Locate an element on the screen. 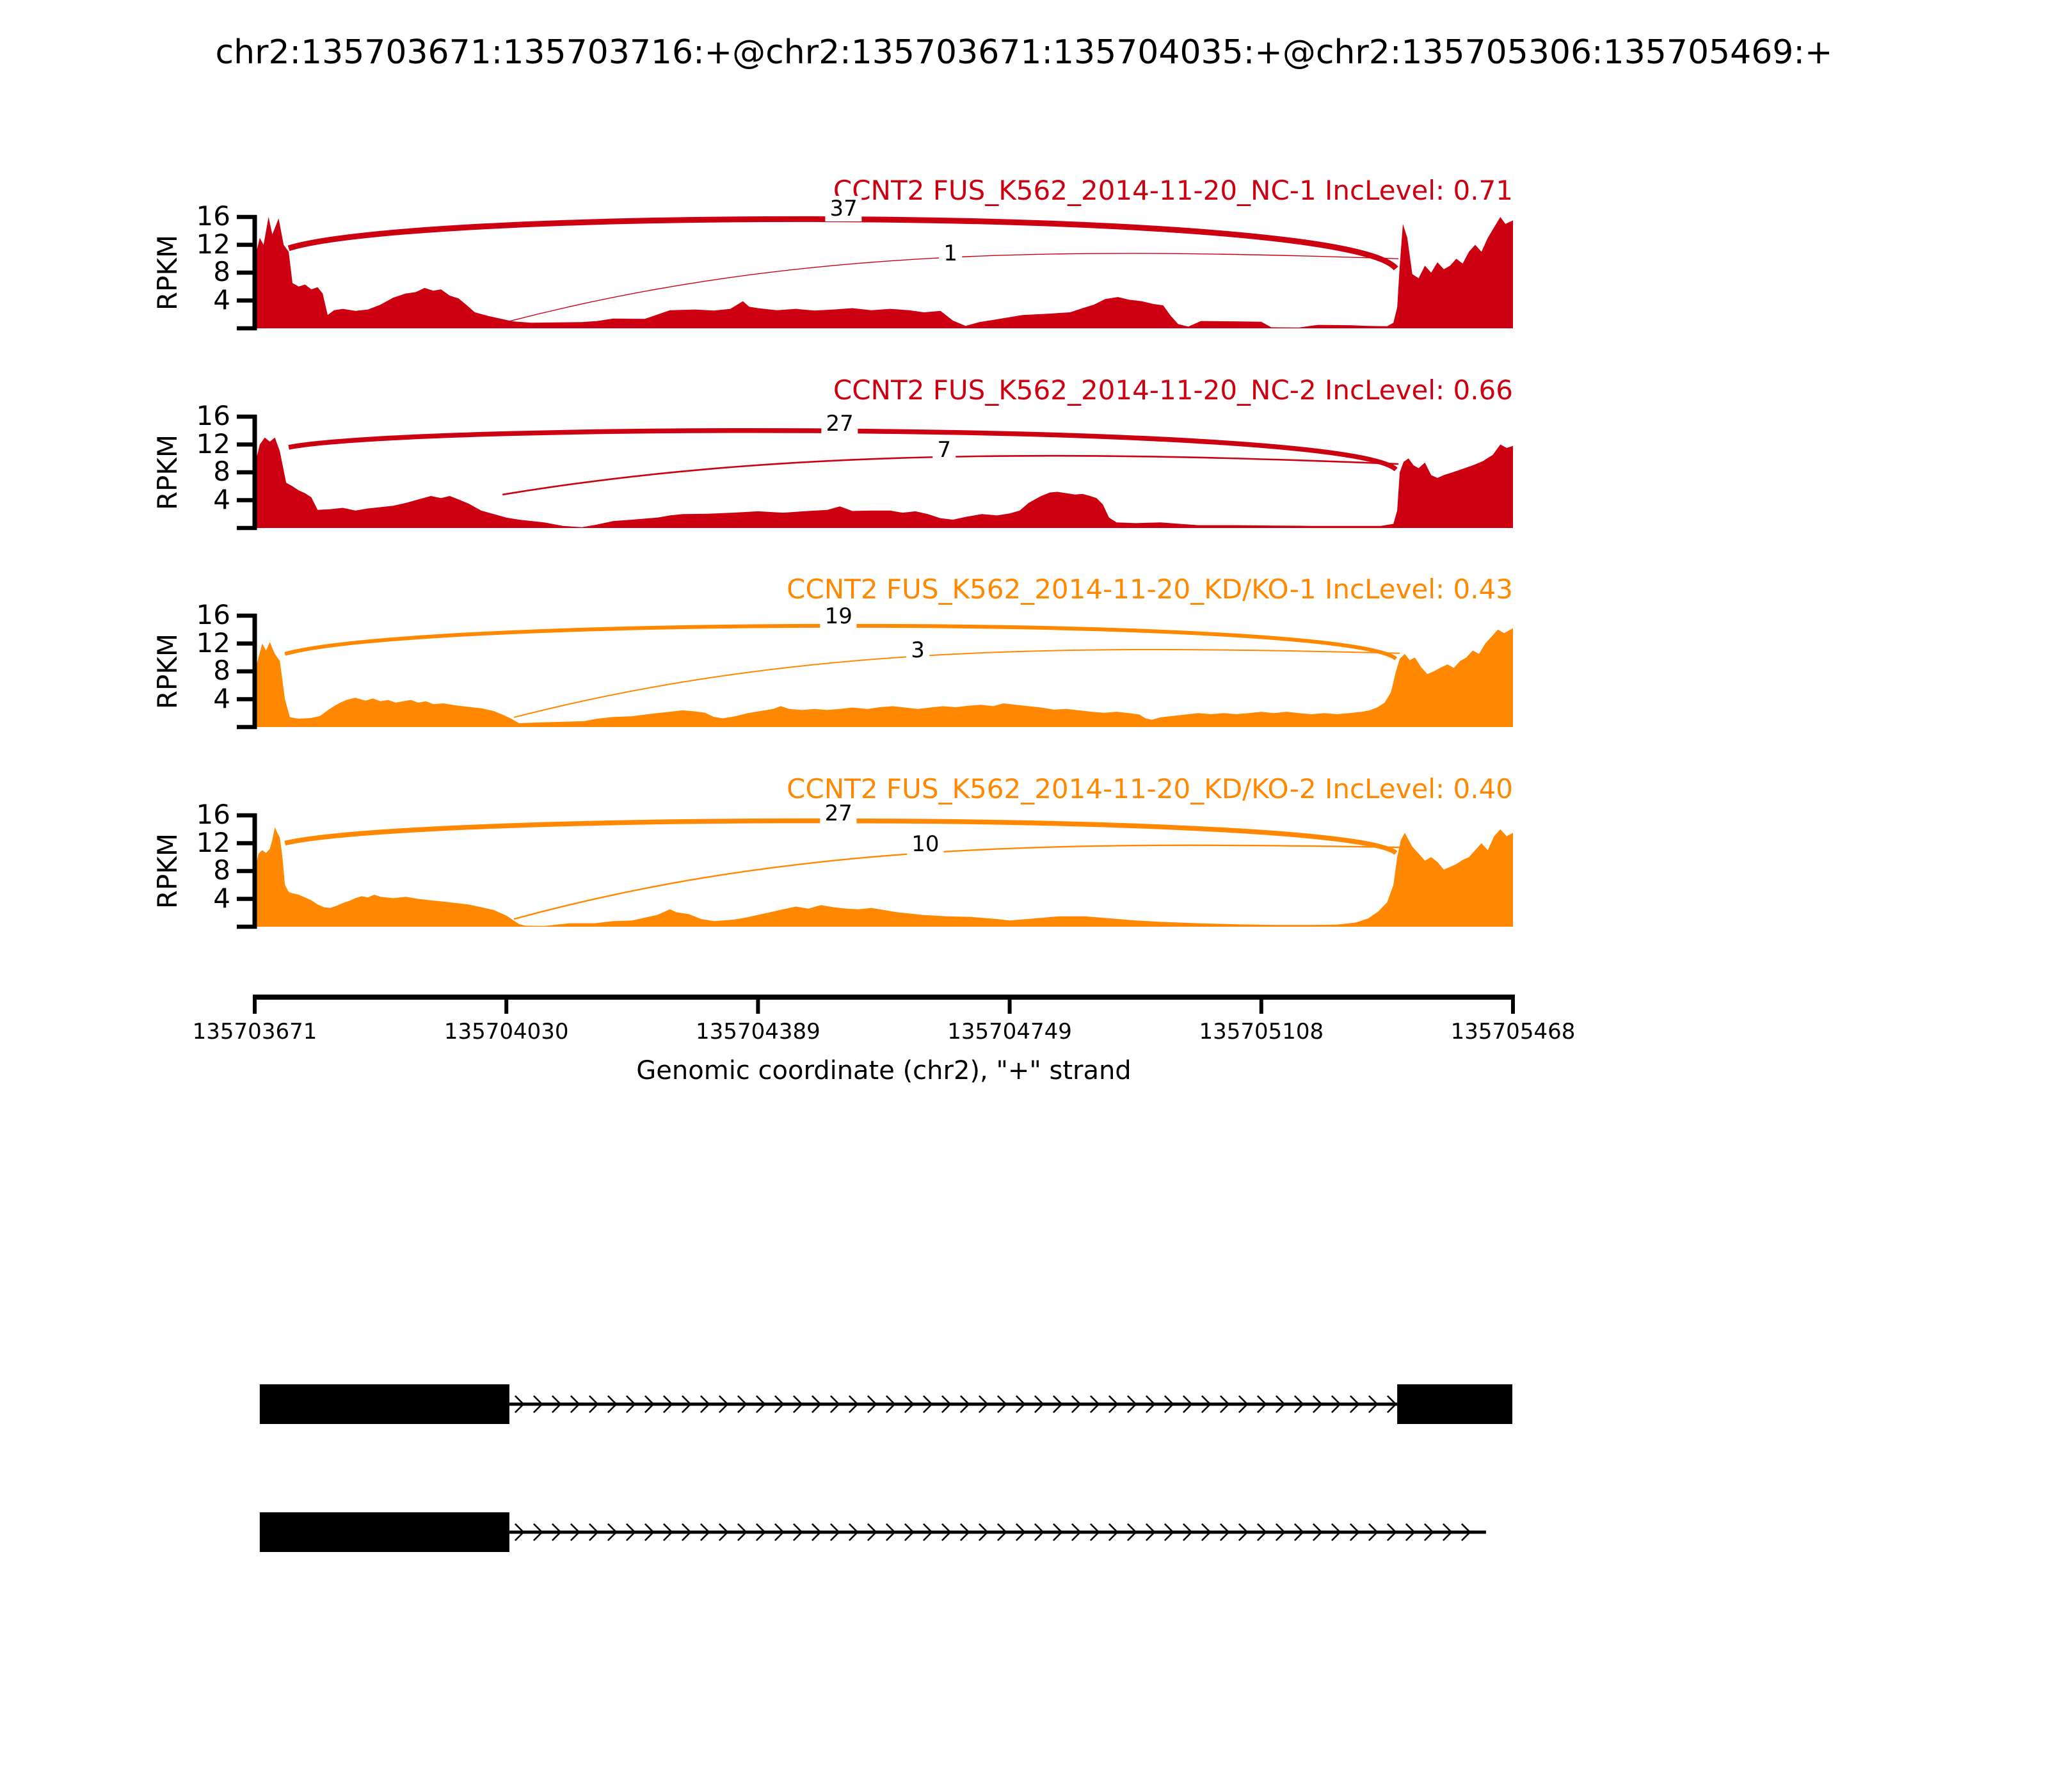 This screenshot has height=1792, width=2048. junction-count-label: 7 is located at coordinates (944, 450).